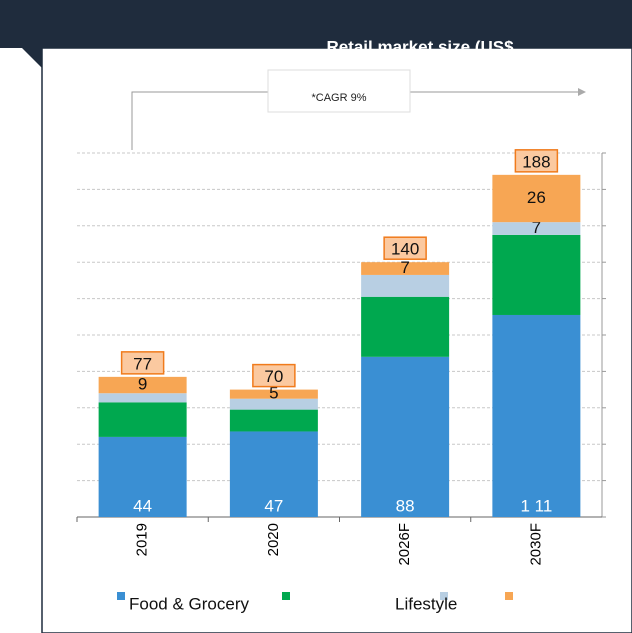  Describe the element at coordinates (536, 505) in the screenshot. I see `data-label: 1 11` at that location.